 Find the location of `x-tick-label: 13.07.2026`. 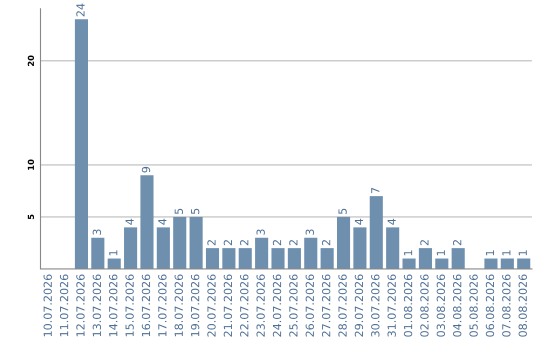

x-tick-label: 13.07.2026 is located at coordinates (97, 305).